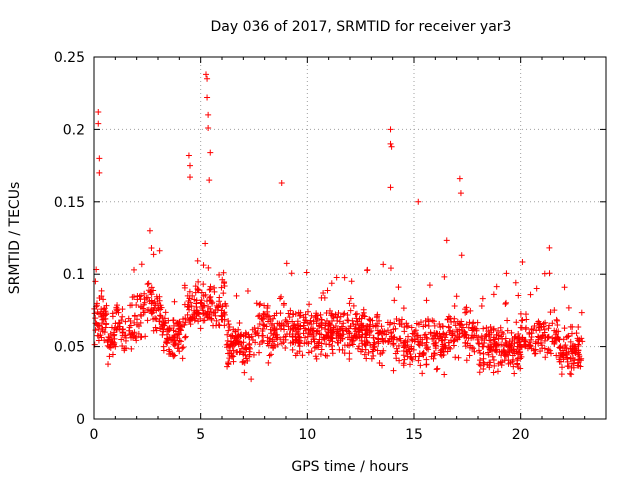 This screenshot has width=640, height=480. What do you see at coordinates (200, 435) in the screenshot?
I see `x-tick-label: 5` at bounding box center [200, 435].